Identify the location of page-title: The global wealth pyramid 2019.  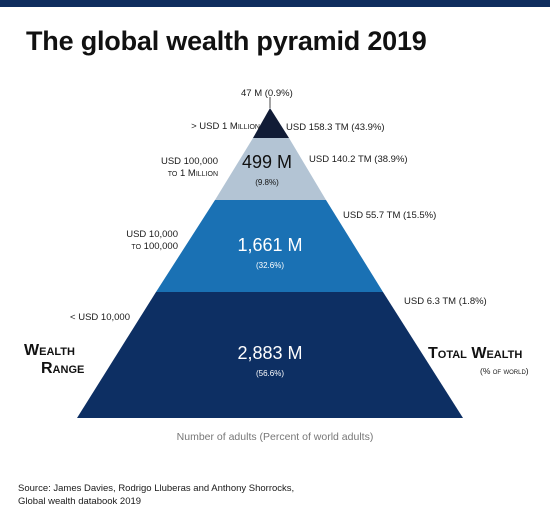
(226, 41).